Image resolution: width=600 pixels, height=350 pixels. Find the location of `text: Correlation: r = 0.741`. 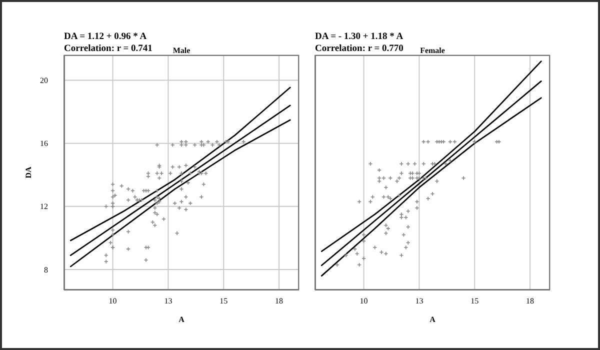

text: Correlation: r = 0.741 is located at coordinates (108, 49).